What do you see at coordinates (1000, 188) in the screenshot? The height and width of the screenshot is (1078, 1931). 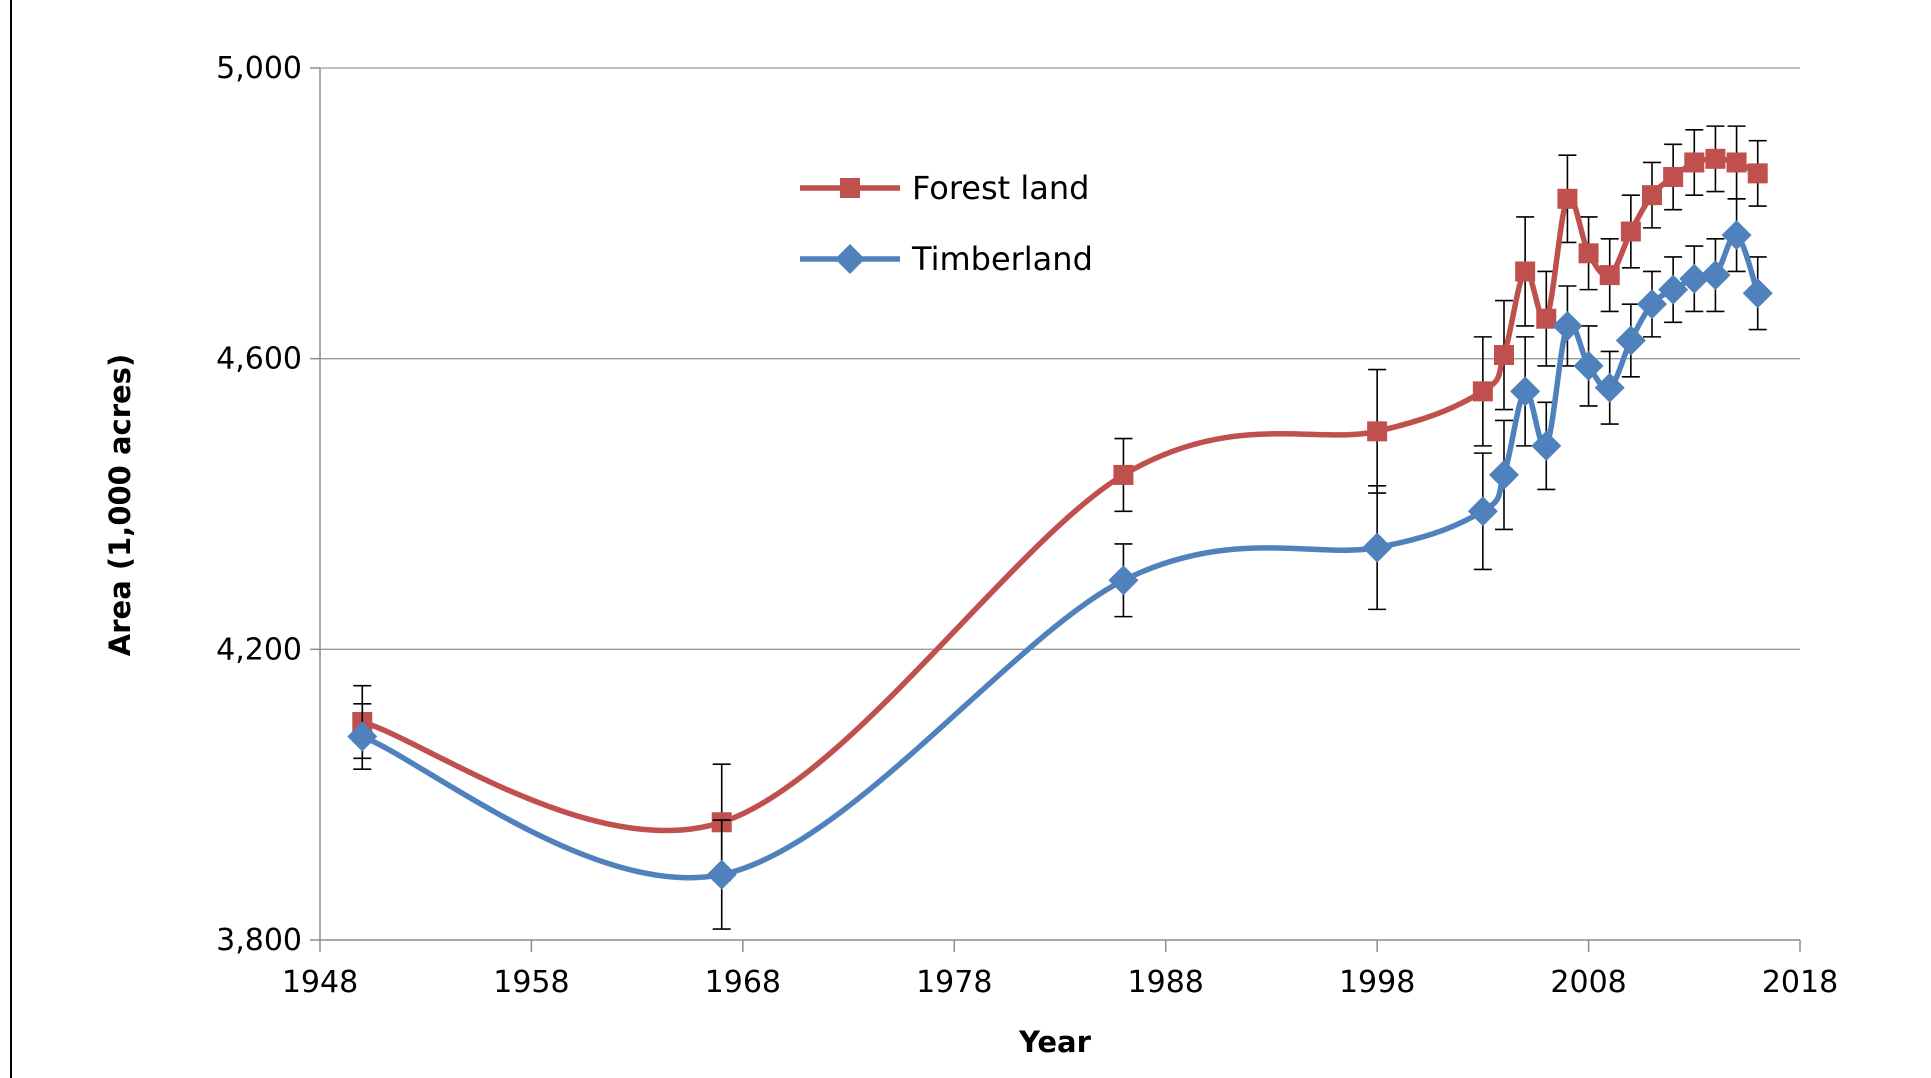 I see `legend-label: Forest land` at bounding box center [1000, 188].